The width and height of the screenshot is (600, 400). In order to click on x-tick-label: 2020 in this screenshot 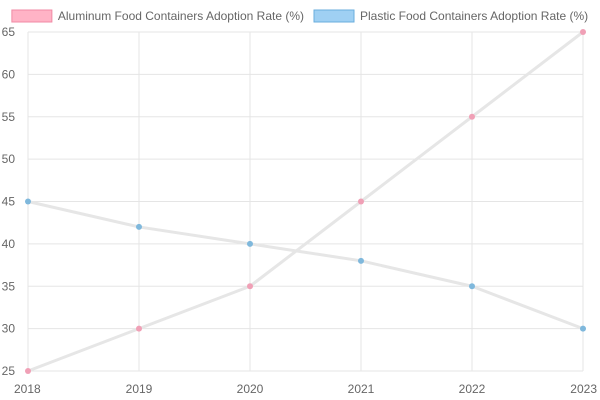, I will do `click(250, 389)`.